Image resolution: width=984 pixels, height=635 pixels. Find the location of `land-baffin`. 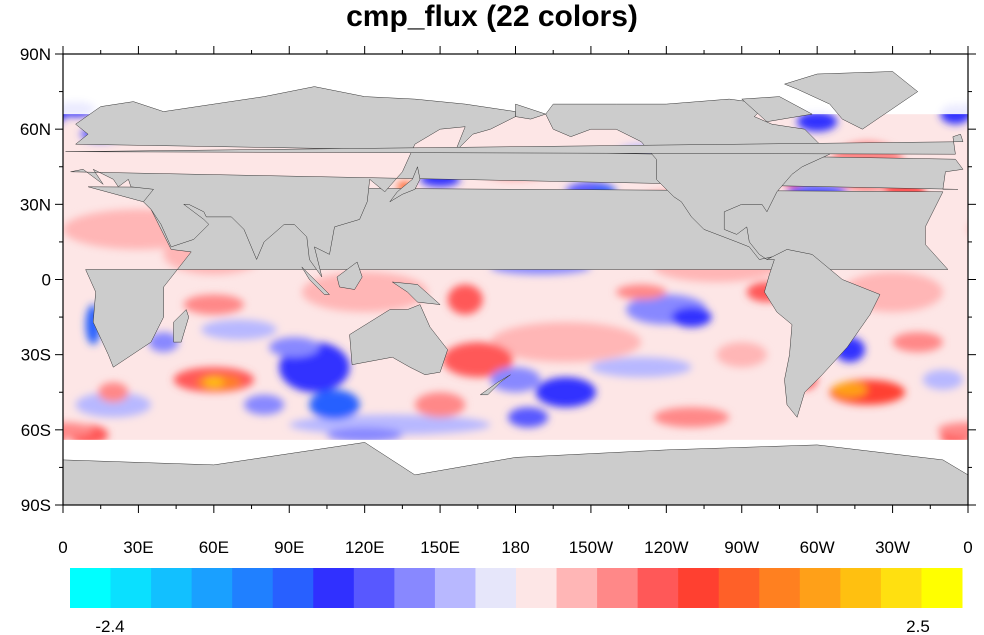

land-baffin is located at coordinates (777, 109).